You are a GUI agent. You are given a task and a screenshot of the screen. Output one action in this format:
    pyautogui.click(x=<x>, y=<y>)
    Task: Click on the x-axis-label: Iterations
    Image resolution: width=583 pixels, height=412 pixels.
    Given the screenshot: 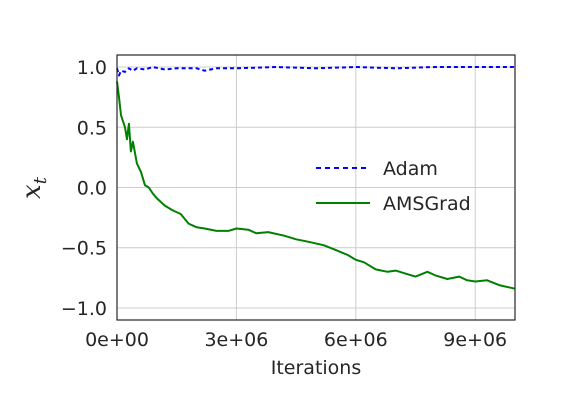 What is the action you would take?
    pyautogui.click(x=316, y=368)
    